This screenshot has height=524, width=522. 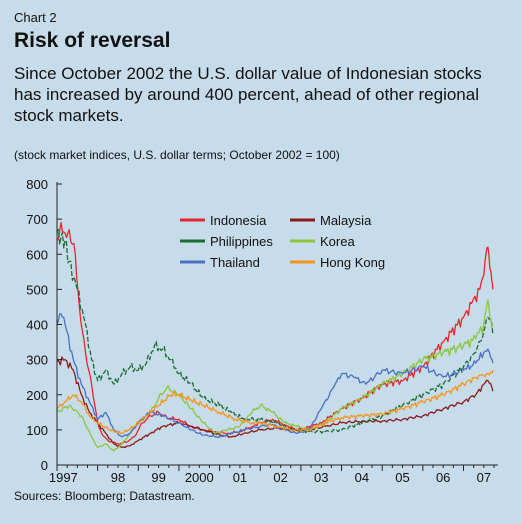 I want to click on series-line-malaysia, so click(x=275, y=402).